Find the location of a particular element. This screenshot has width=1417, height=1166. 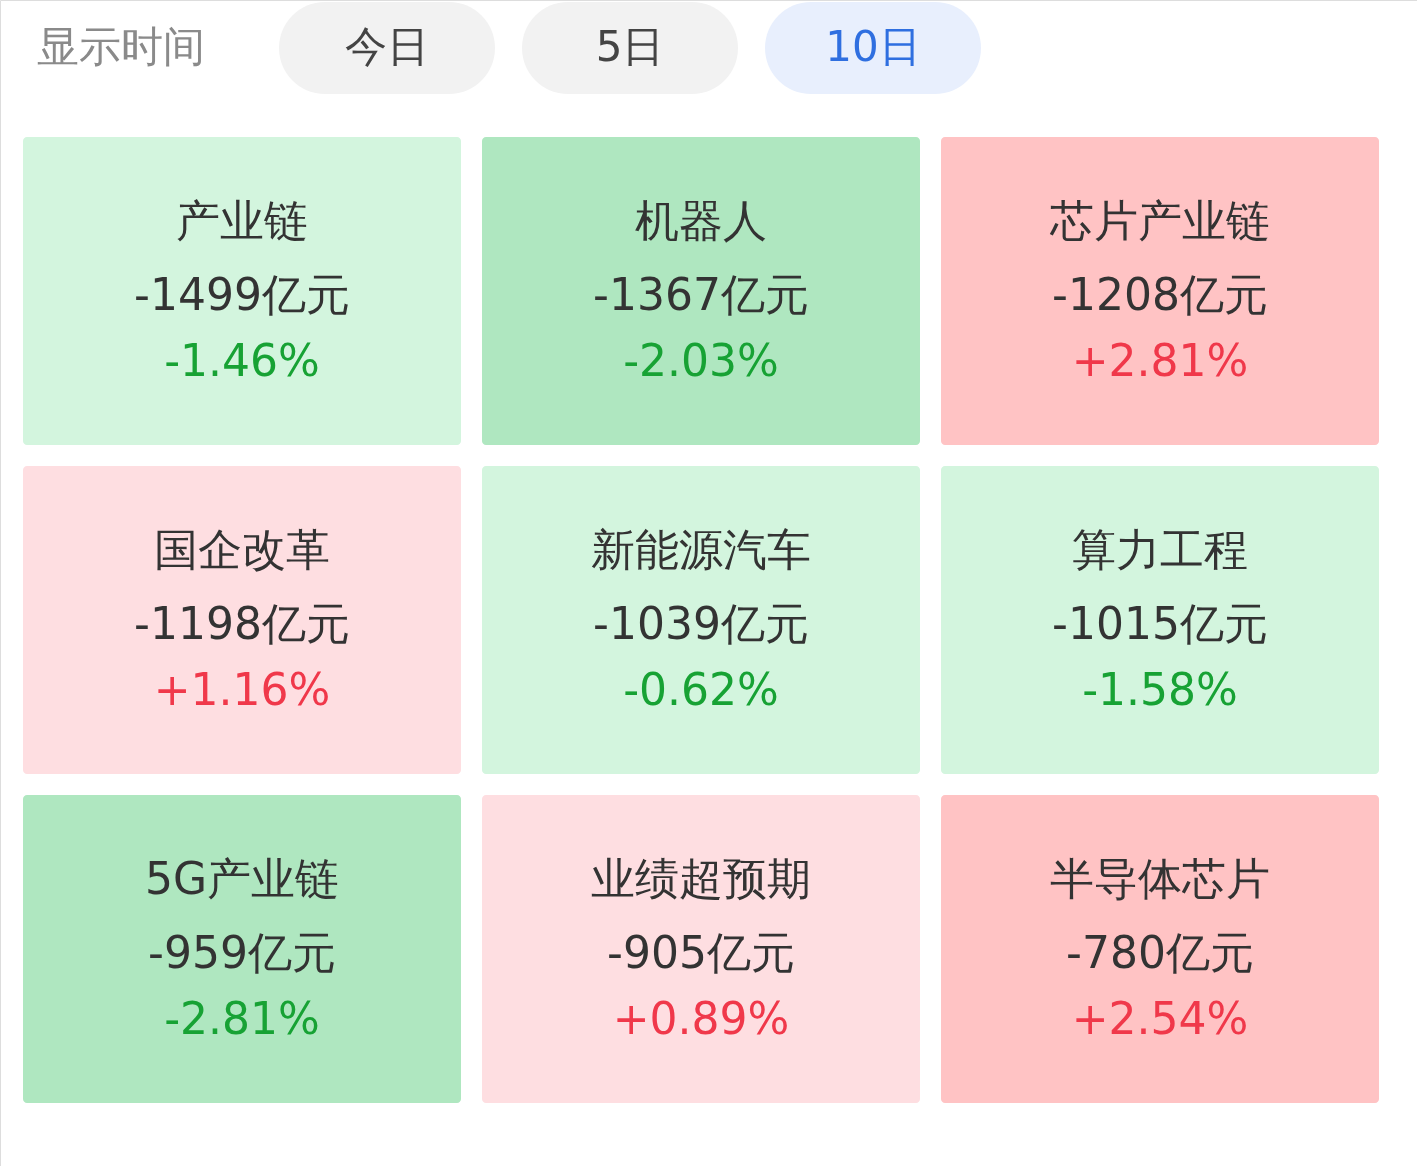

text: 5日 is located at coordinates (630, 46).